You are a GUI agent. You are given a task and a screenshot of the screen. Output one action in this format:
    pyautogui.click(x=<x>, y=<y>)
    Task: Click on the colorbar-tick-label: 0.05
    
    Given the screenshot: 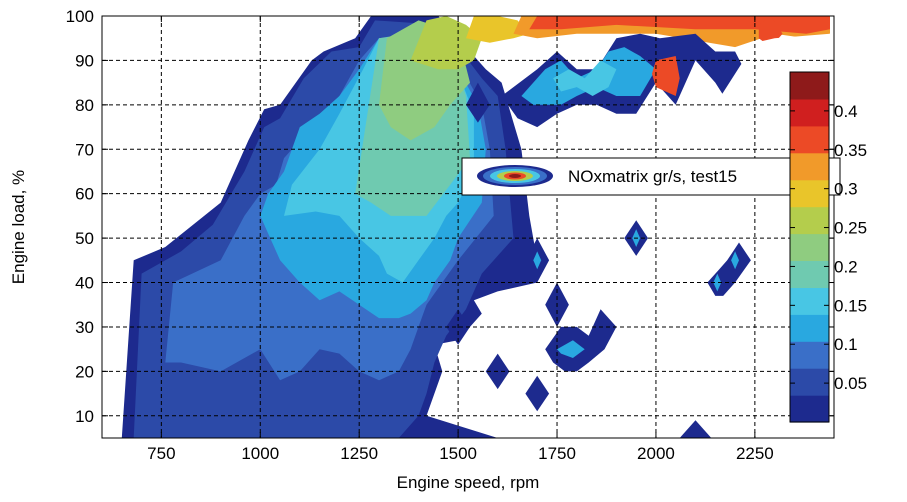 What is the action you would take?
    pyautogui.click(x=850, y=383)
    